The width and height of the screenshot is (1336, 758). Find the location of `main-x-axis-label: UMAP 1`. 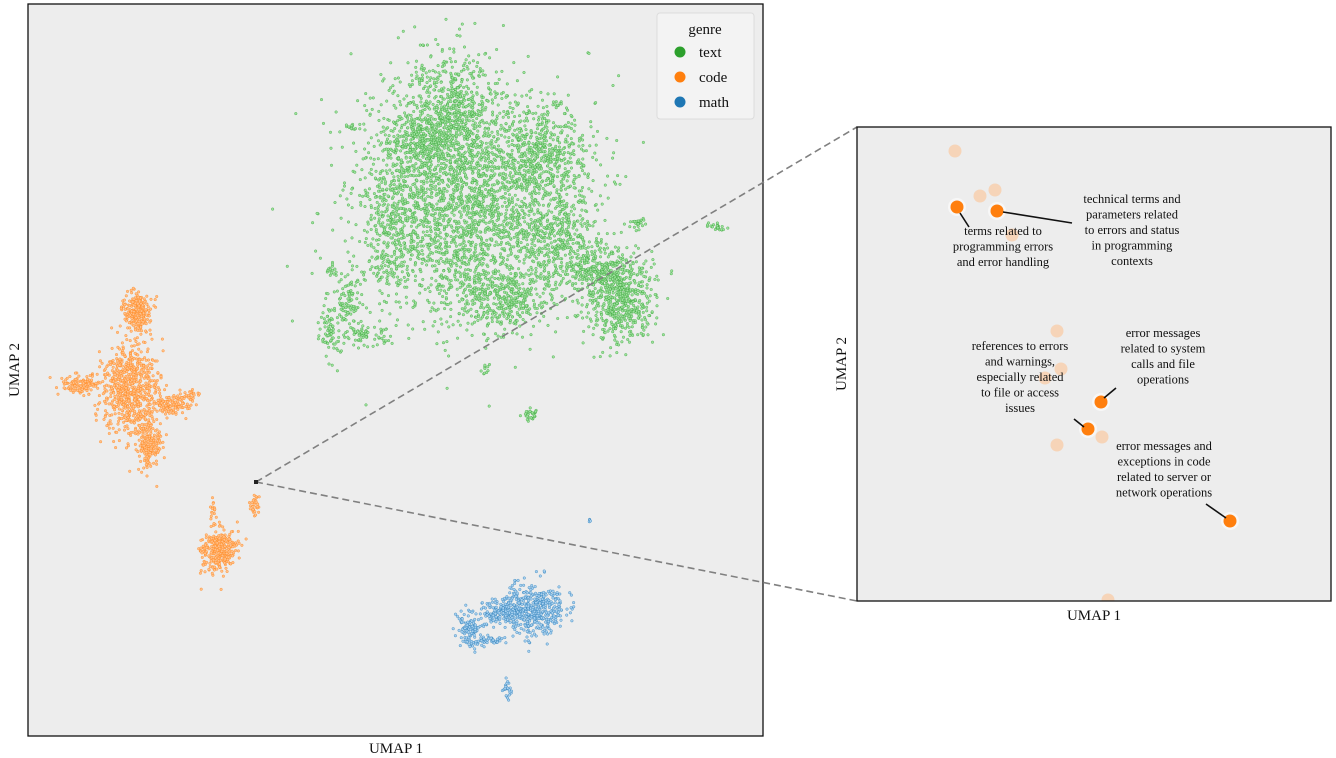

main-x-axis-label: UMAP 1 is located at coordinates (396, 749).